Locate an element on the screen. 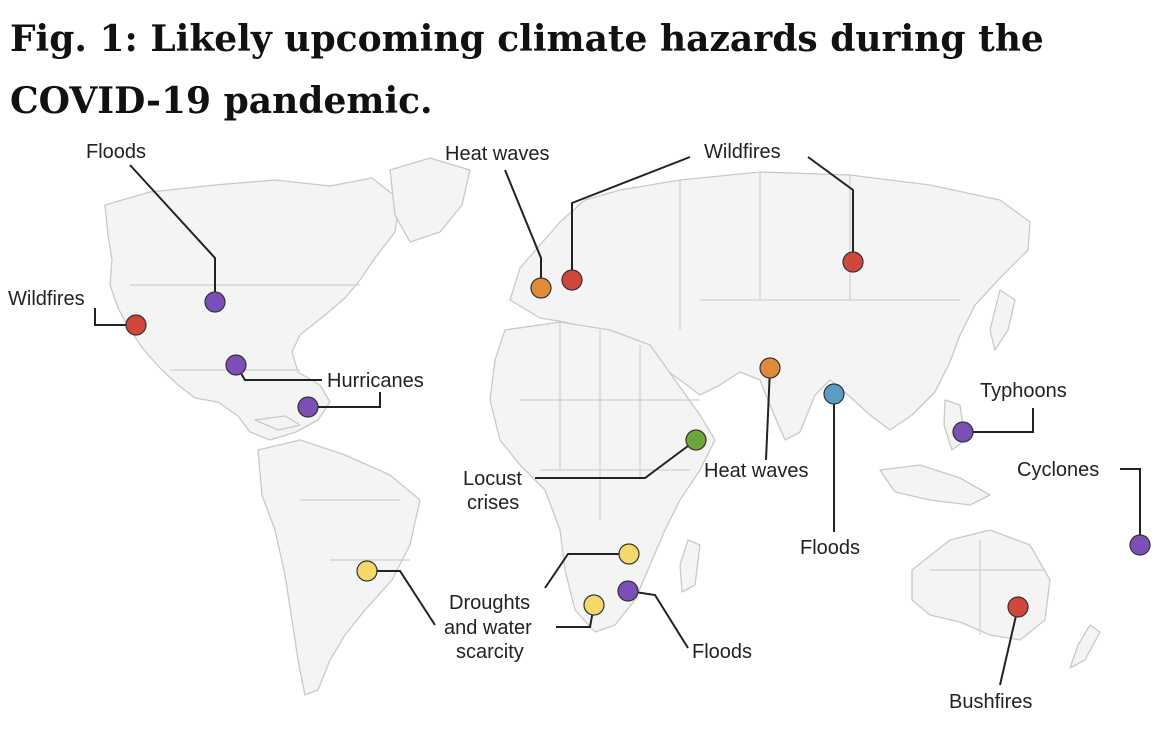 This screenshot has width=1164, height=732. marker-floods-asia is located at coordinates (834, 394).